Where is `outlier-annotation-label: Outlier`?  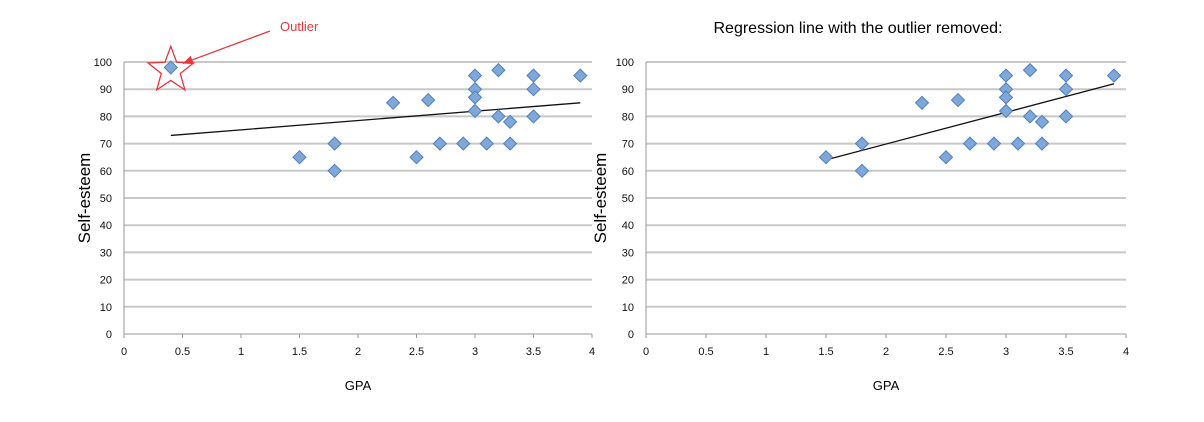 outlier-annotation-label: Outlier is located at coordinates (299, 26).